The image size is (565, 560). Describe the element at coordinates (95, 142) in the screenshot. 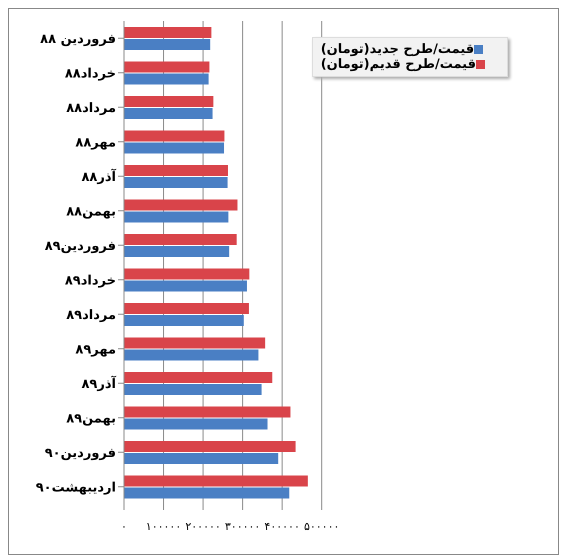

I see `y-tick-label: مهر۸۸` at that location.